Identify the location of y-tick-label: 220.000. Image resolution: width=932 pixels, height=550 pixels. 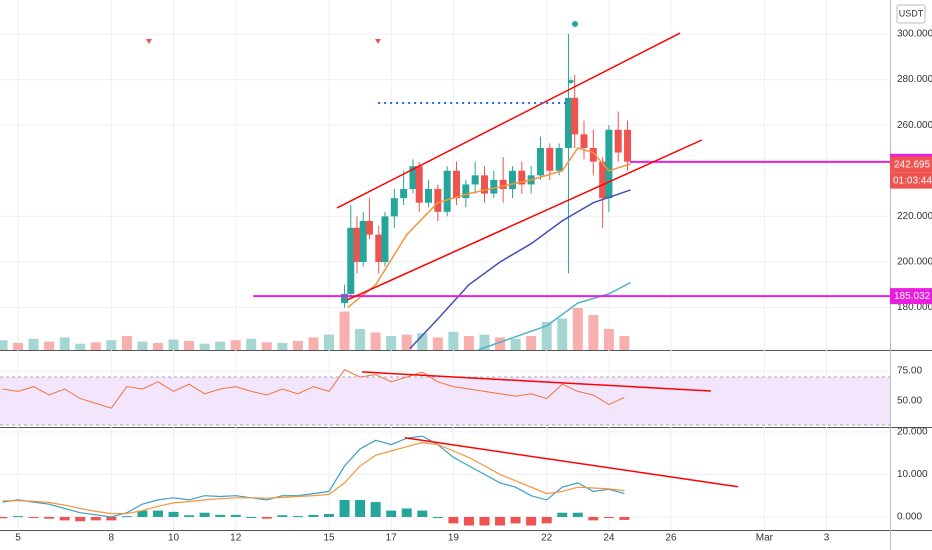
(914, 216).